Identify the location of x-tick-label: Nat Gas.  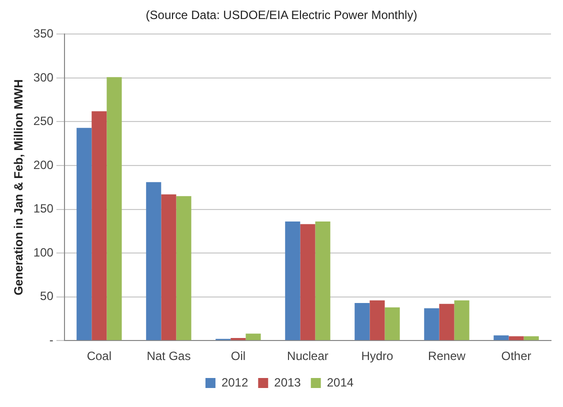
(168, 356).